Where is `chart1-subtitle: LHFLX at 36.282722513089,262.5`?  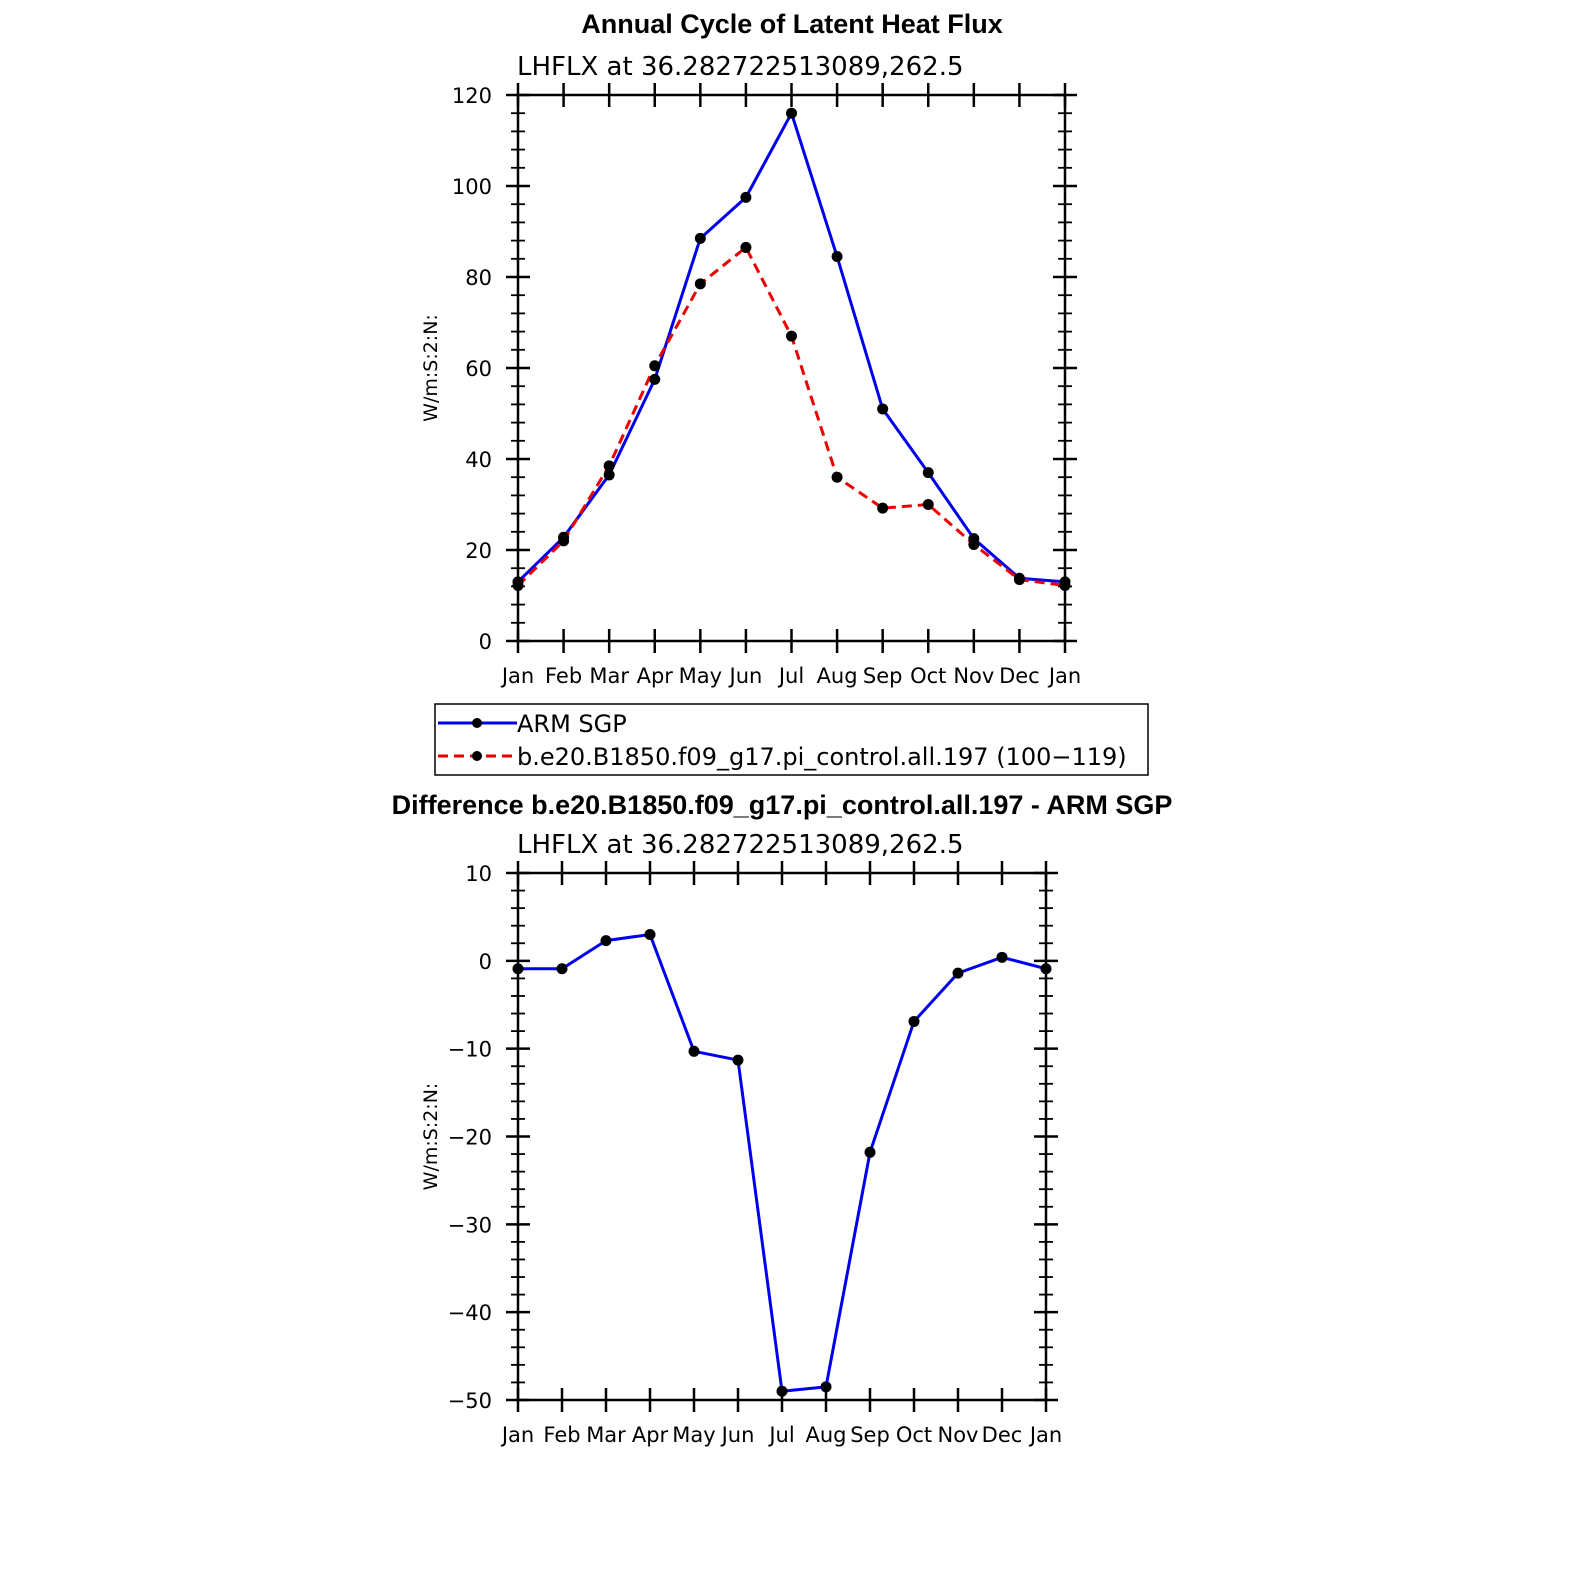 chart1-subtitle: LHFLX at 36.282722513089,262.5 is located at coordinates (740, 67).